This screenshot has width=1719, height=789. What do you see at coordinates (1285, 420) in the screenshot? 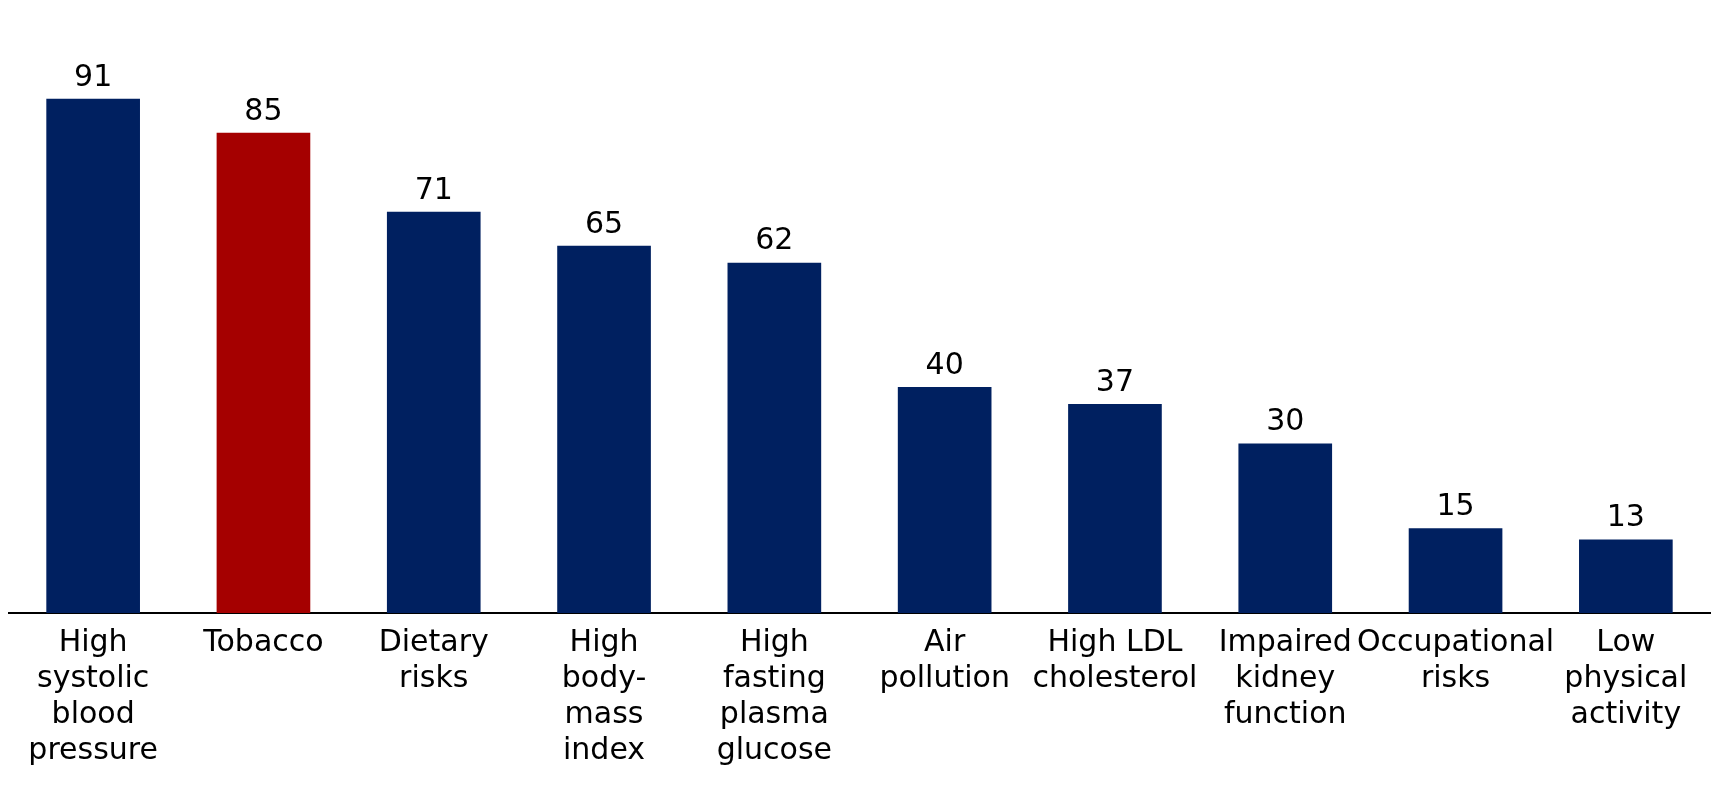
I see `data-label: 30` at bounding box center [1285, 420].